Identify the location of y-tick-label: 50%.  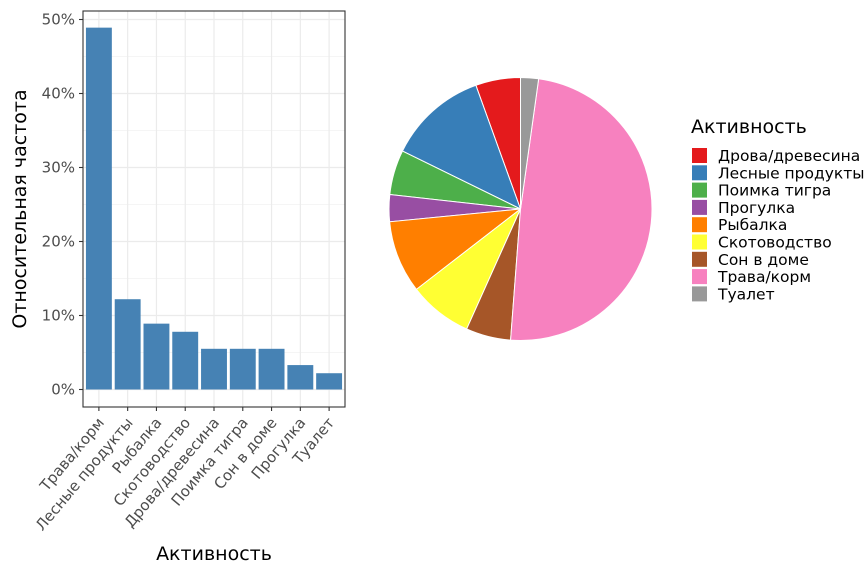
(58, 20).